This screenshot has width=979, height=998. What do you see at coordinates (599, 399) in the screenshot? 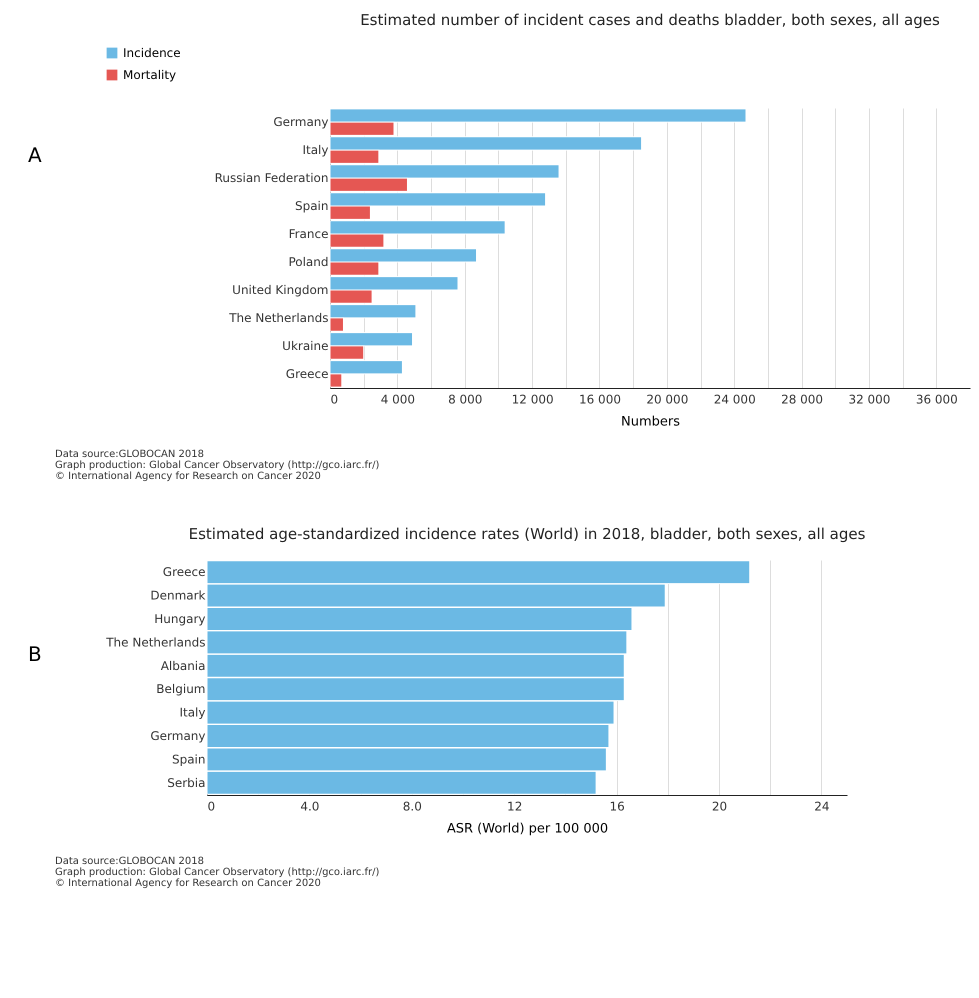
I see `x-tick-label: 16 000` at bounding box center [599, 399].